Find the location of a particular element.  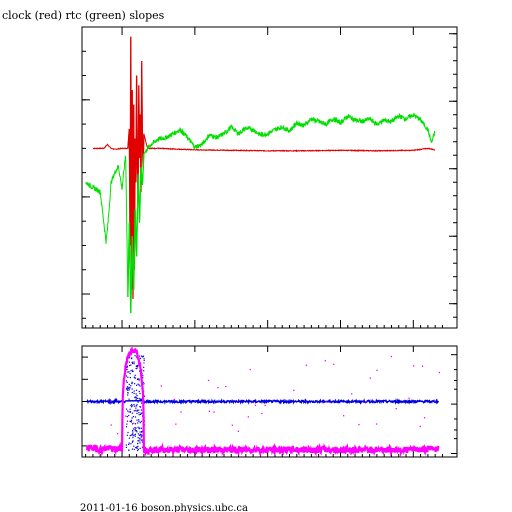

series-burst-clock is located at coordinates (136, 167).